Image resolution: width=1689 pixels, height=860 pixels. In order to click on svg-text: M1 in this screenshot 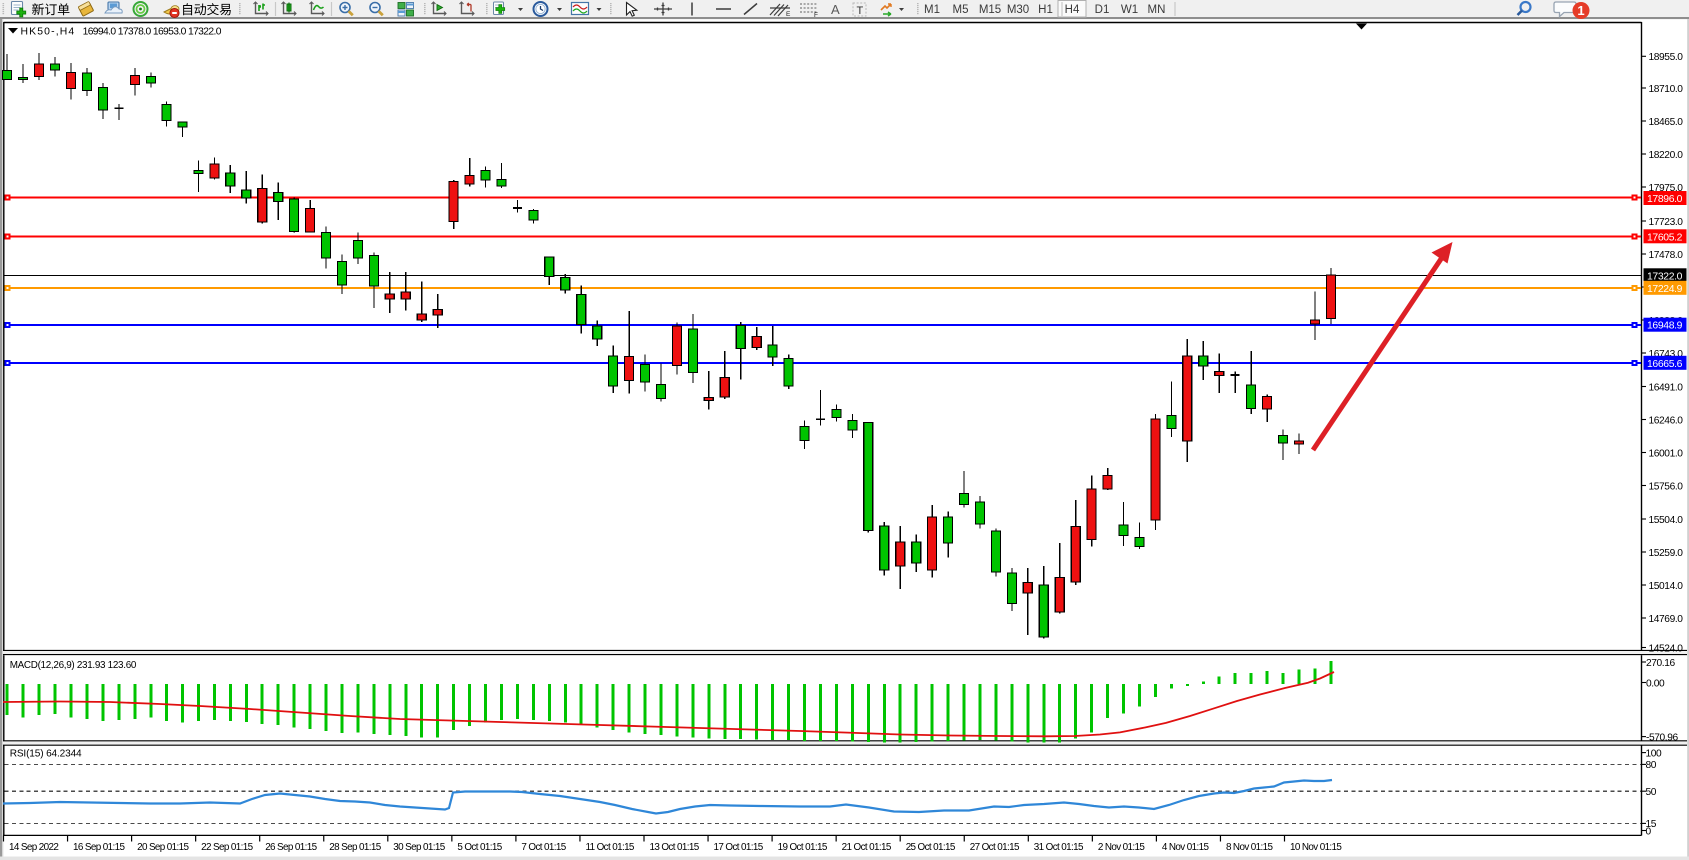, I will do `click(932, 10)`.